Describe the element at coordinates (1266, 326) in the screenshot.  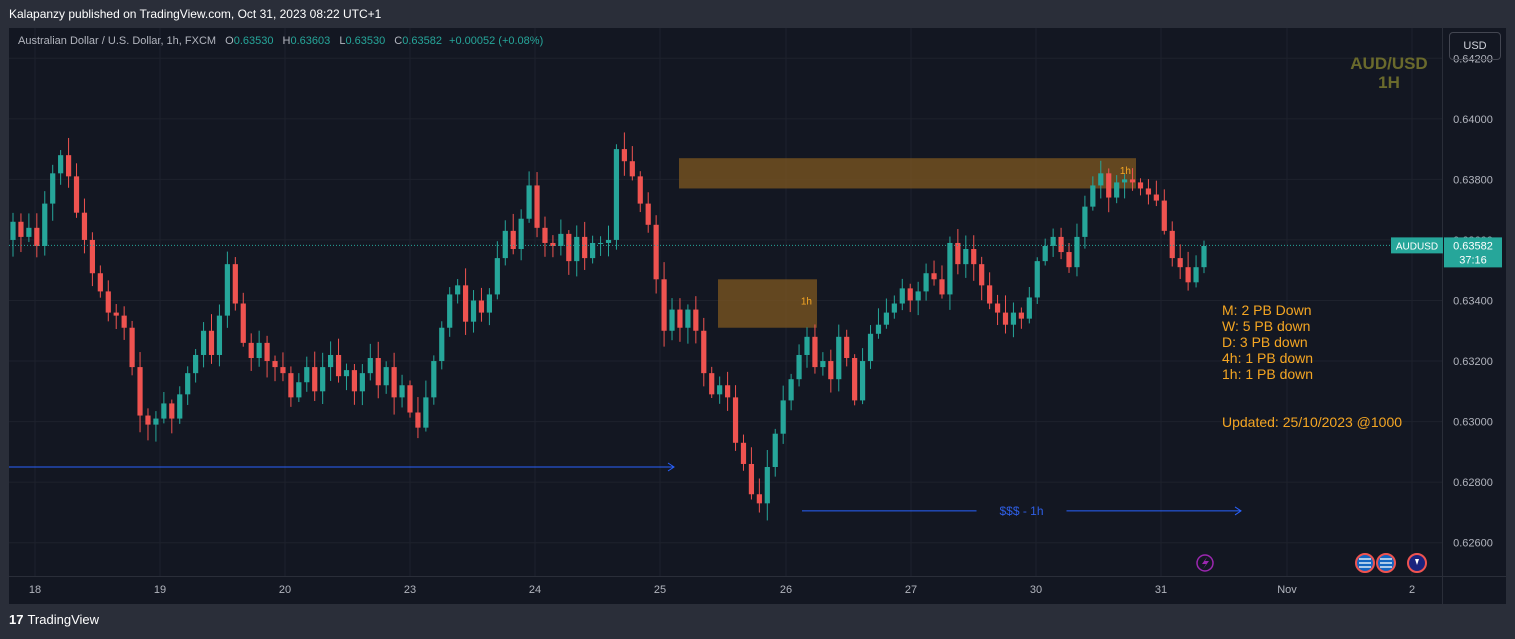
I see `note-weekly: W: 5 PB down` at that location.